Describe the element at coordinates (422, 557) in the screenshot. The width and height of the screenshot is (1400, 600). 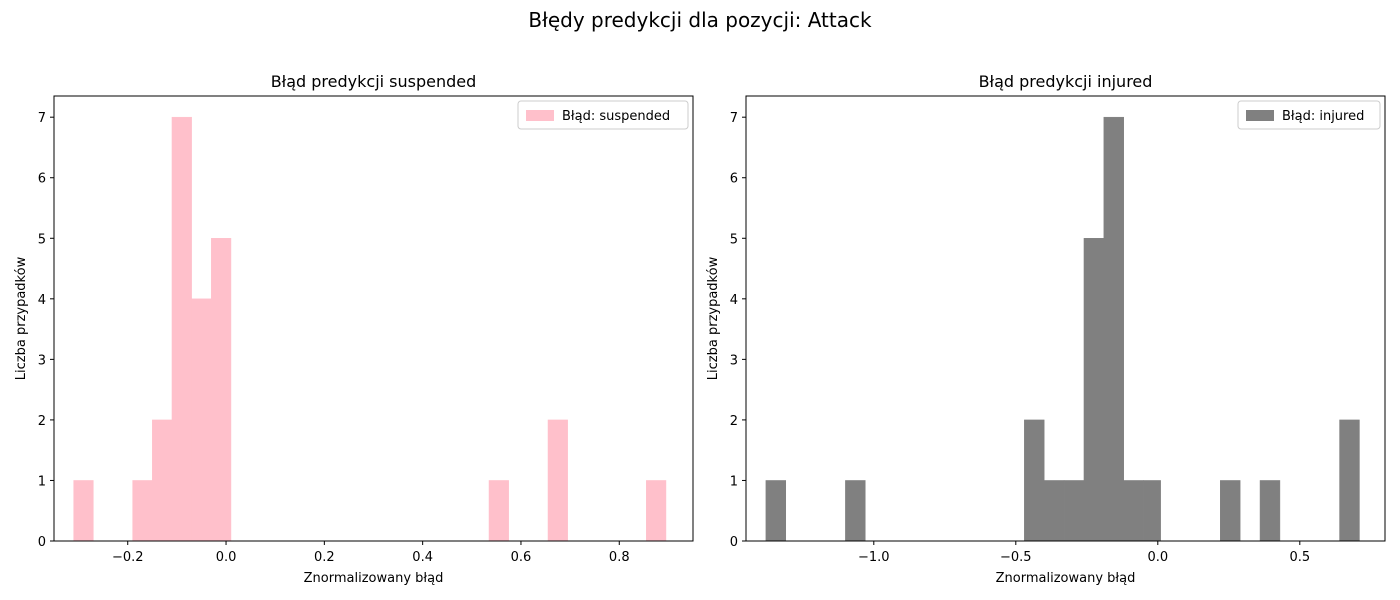
I see `x-tick-label: 0.4` at that location.